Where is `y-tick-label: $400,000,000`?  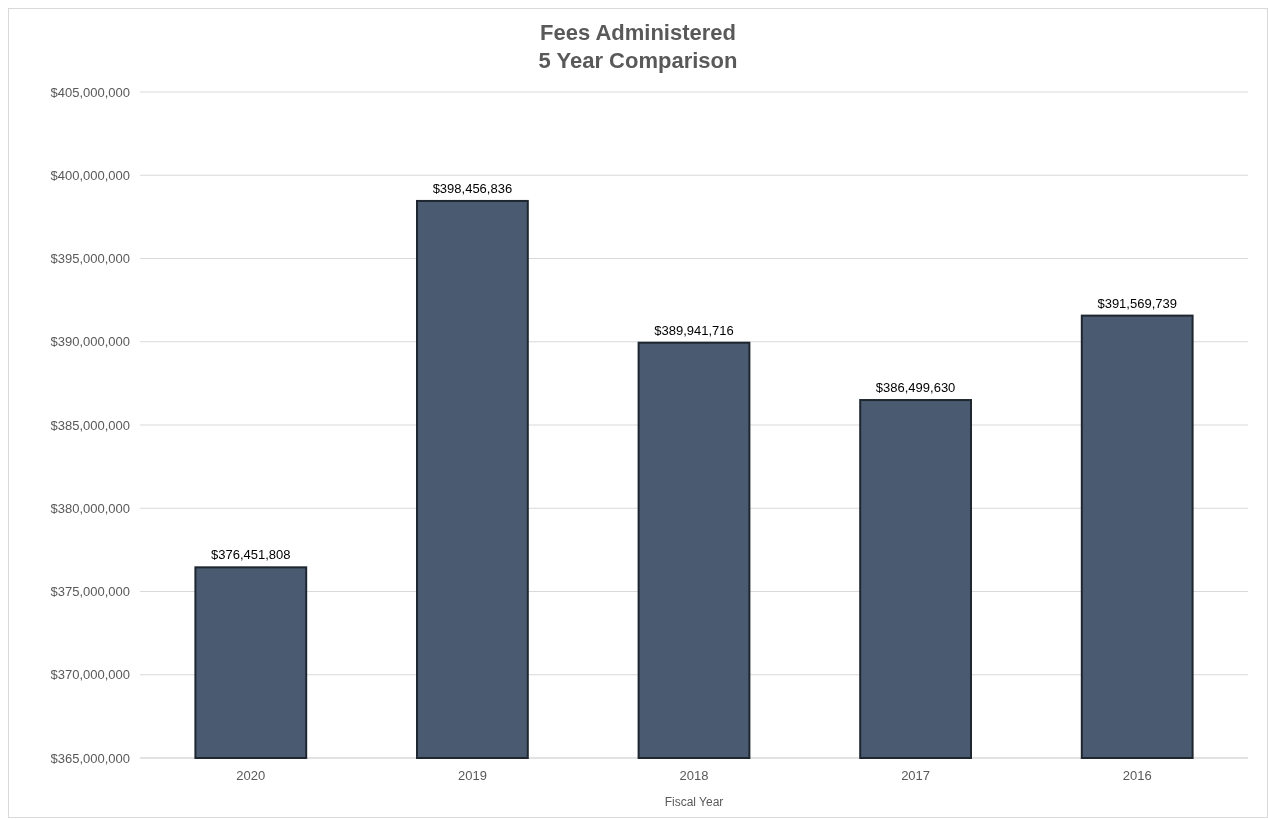
y-tick-label: $400,000,000 is located at coordinates (90, 175).